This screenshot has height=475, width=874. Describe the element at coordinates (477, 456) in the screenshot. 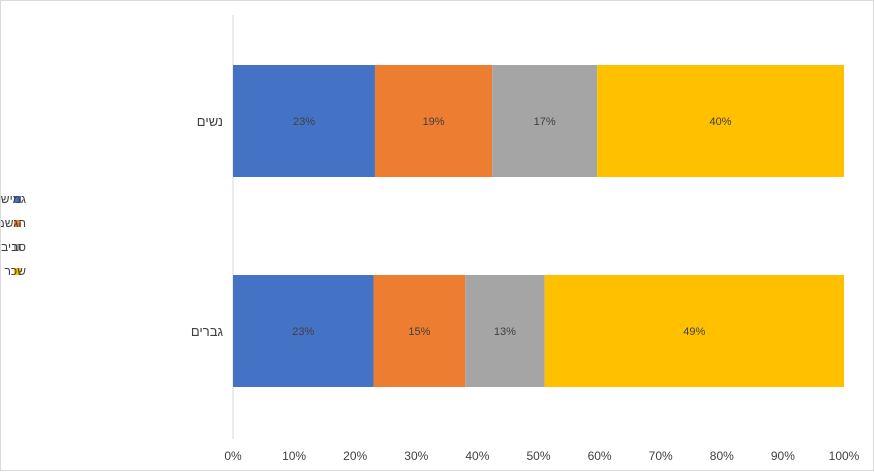

I see `x-tick-label: 40%` at that location.